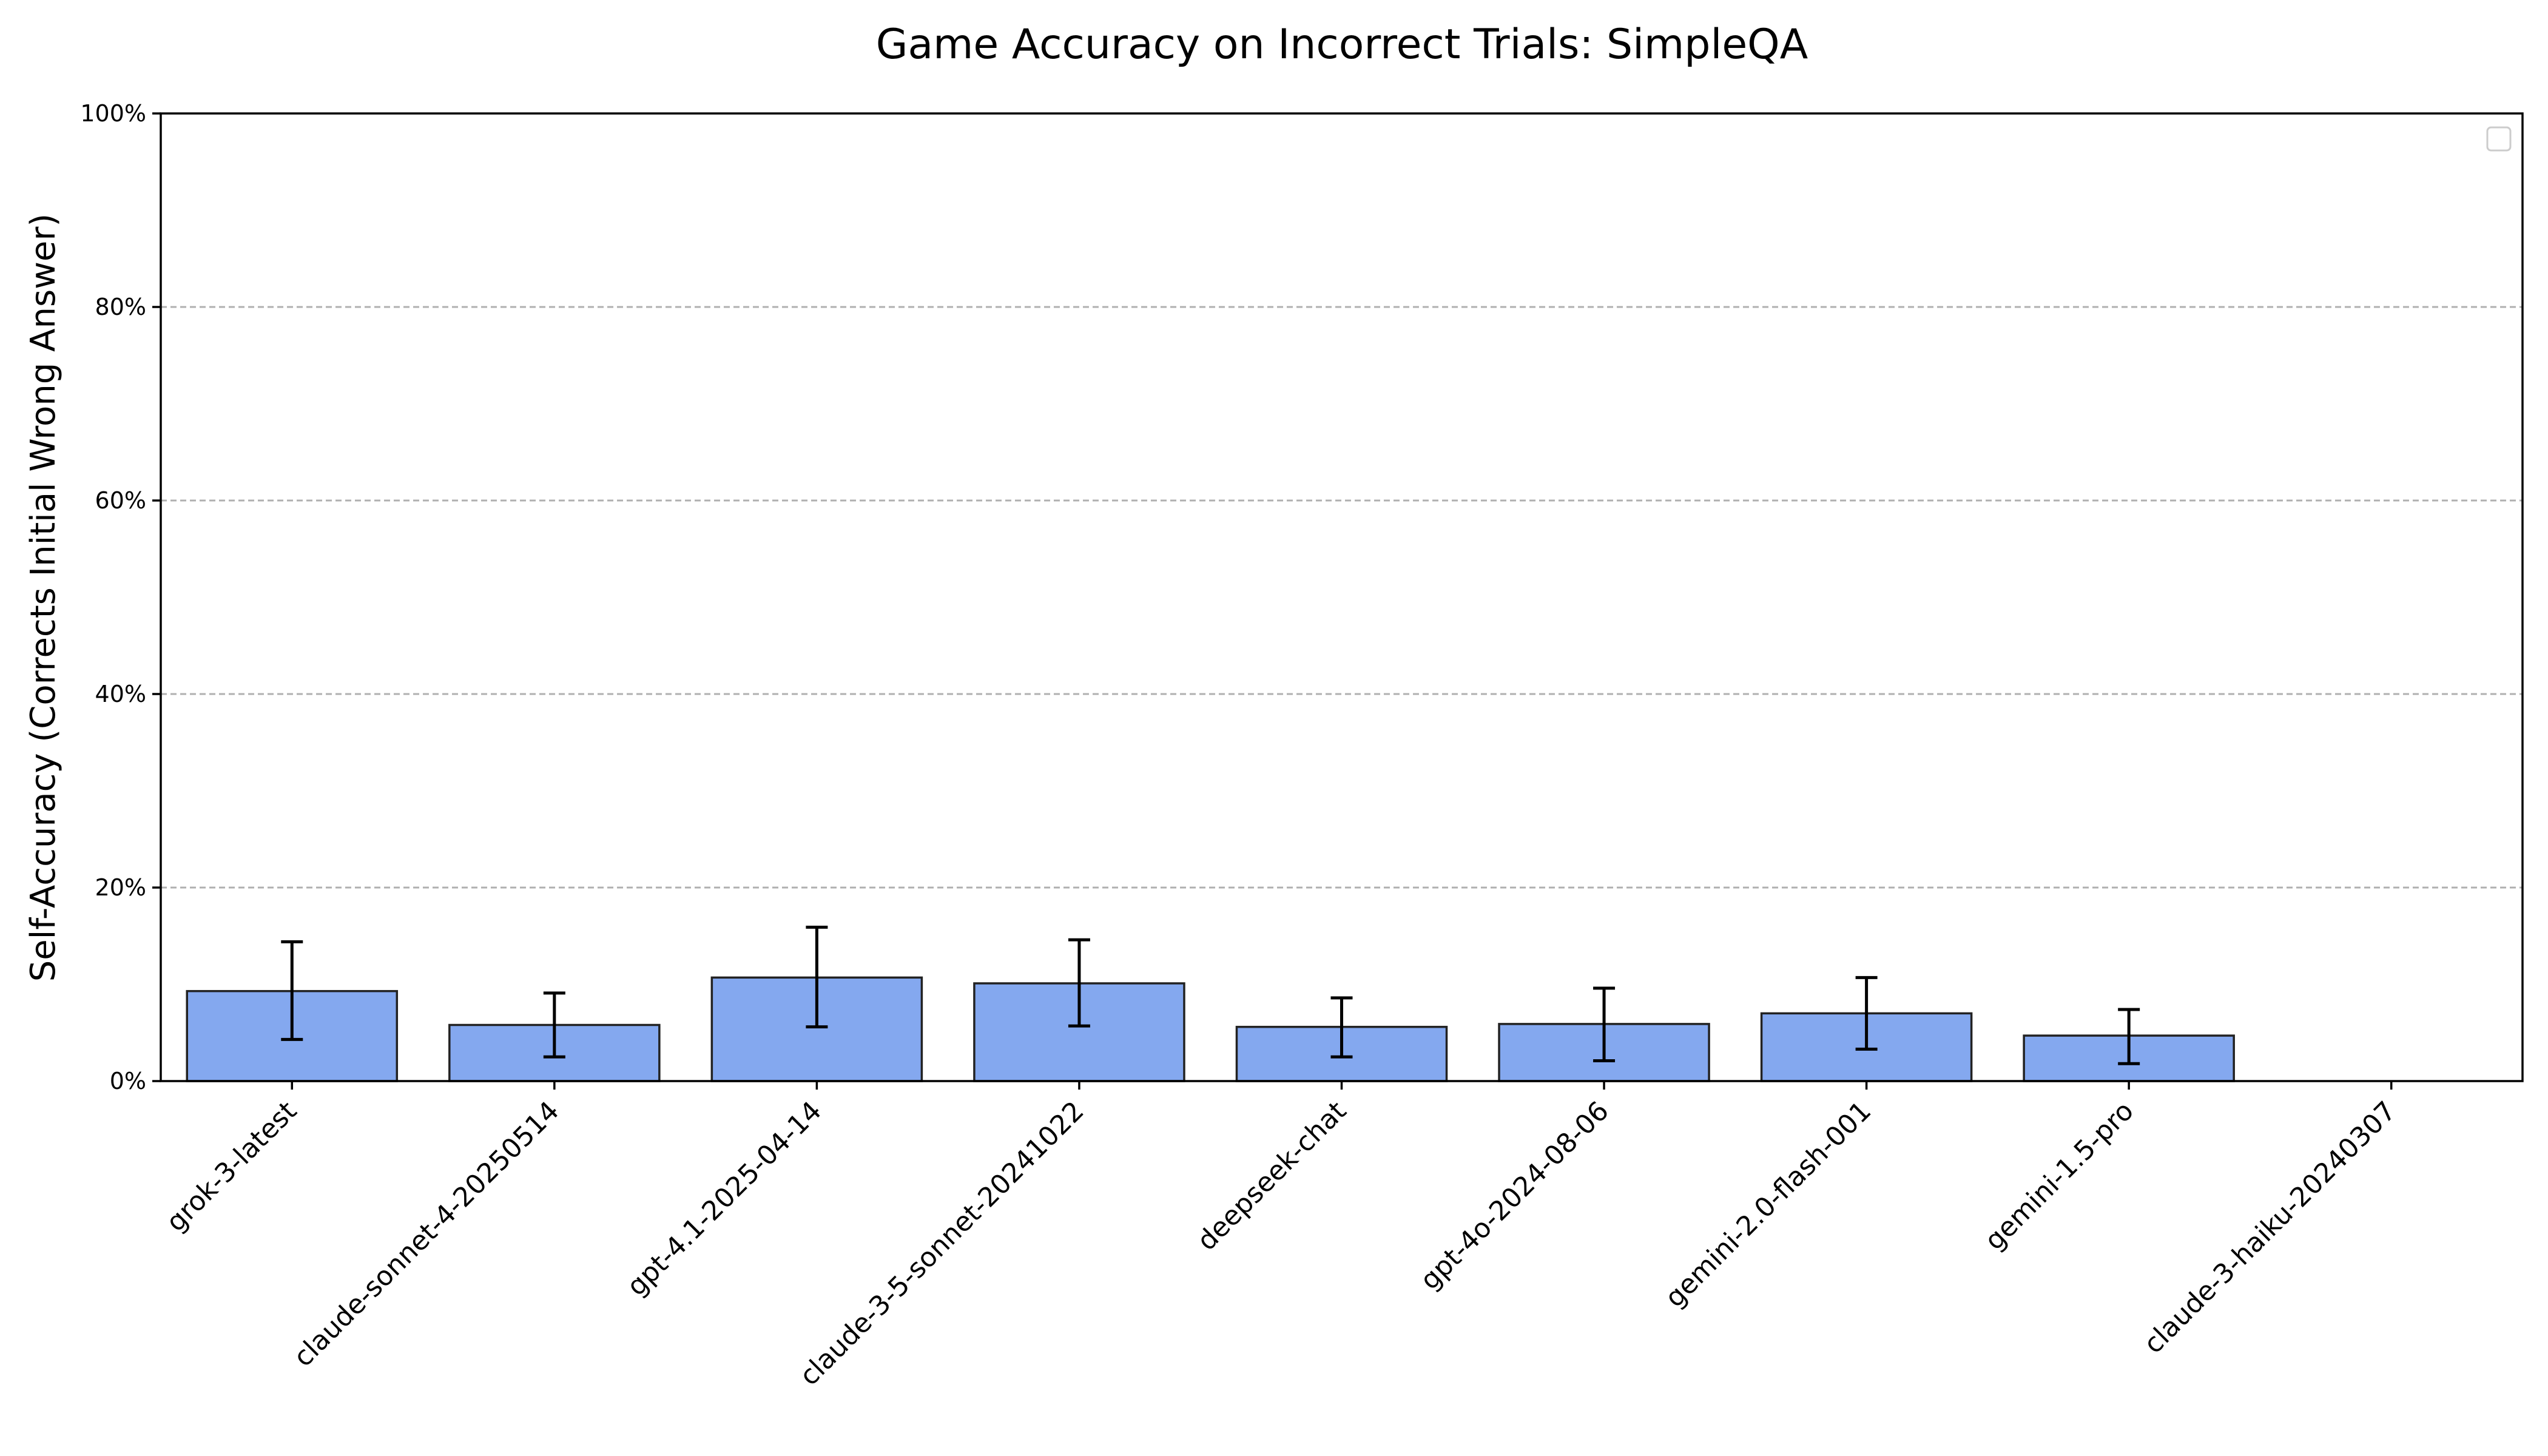  Describe the element at coordinates (2270, 1228) in the screenshot. I see `x-tick-label: claude-3-haiku-20240307` at that location.